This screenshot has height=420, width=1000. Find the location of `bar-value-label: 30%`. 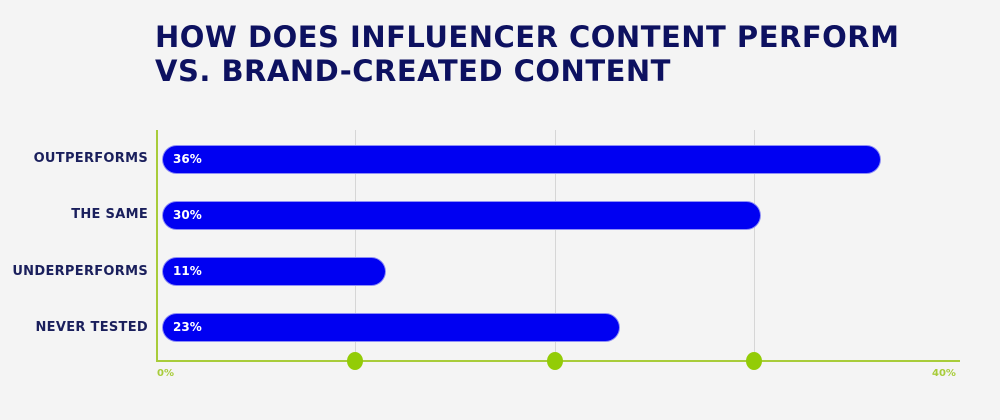

bar-value-label: 30% is located at coordinates (187, 215).